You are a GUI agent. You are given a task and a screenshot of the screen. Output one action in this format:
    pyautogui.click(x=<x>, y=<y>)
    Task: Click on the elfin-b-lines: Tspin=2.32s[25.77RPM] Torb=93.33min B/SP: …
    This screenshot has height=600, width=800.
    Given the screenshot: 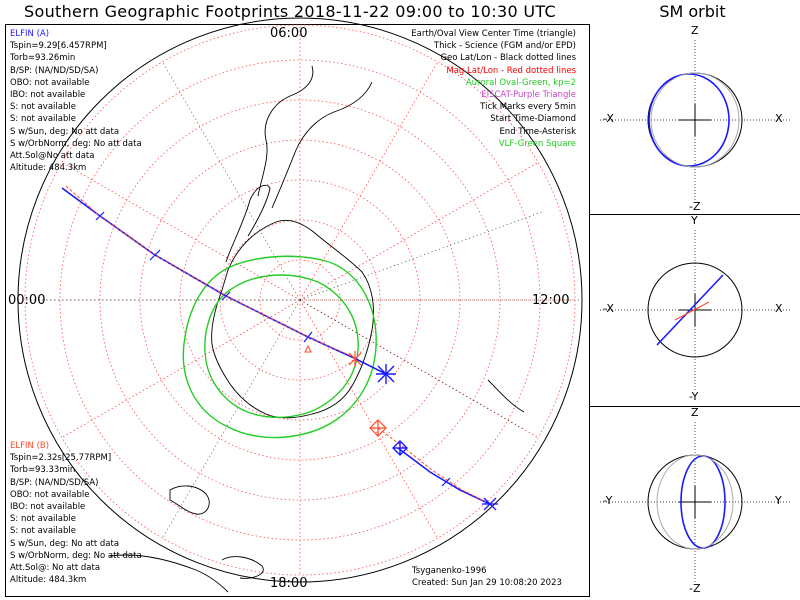 What is the action you would take?
    pyautogui.click(x=76, y=519)
    